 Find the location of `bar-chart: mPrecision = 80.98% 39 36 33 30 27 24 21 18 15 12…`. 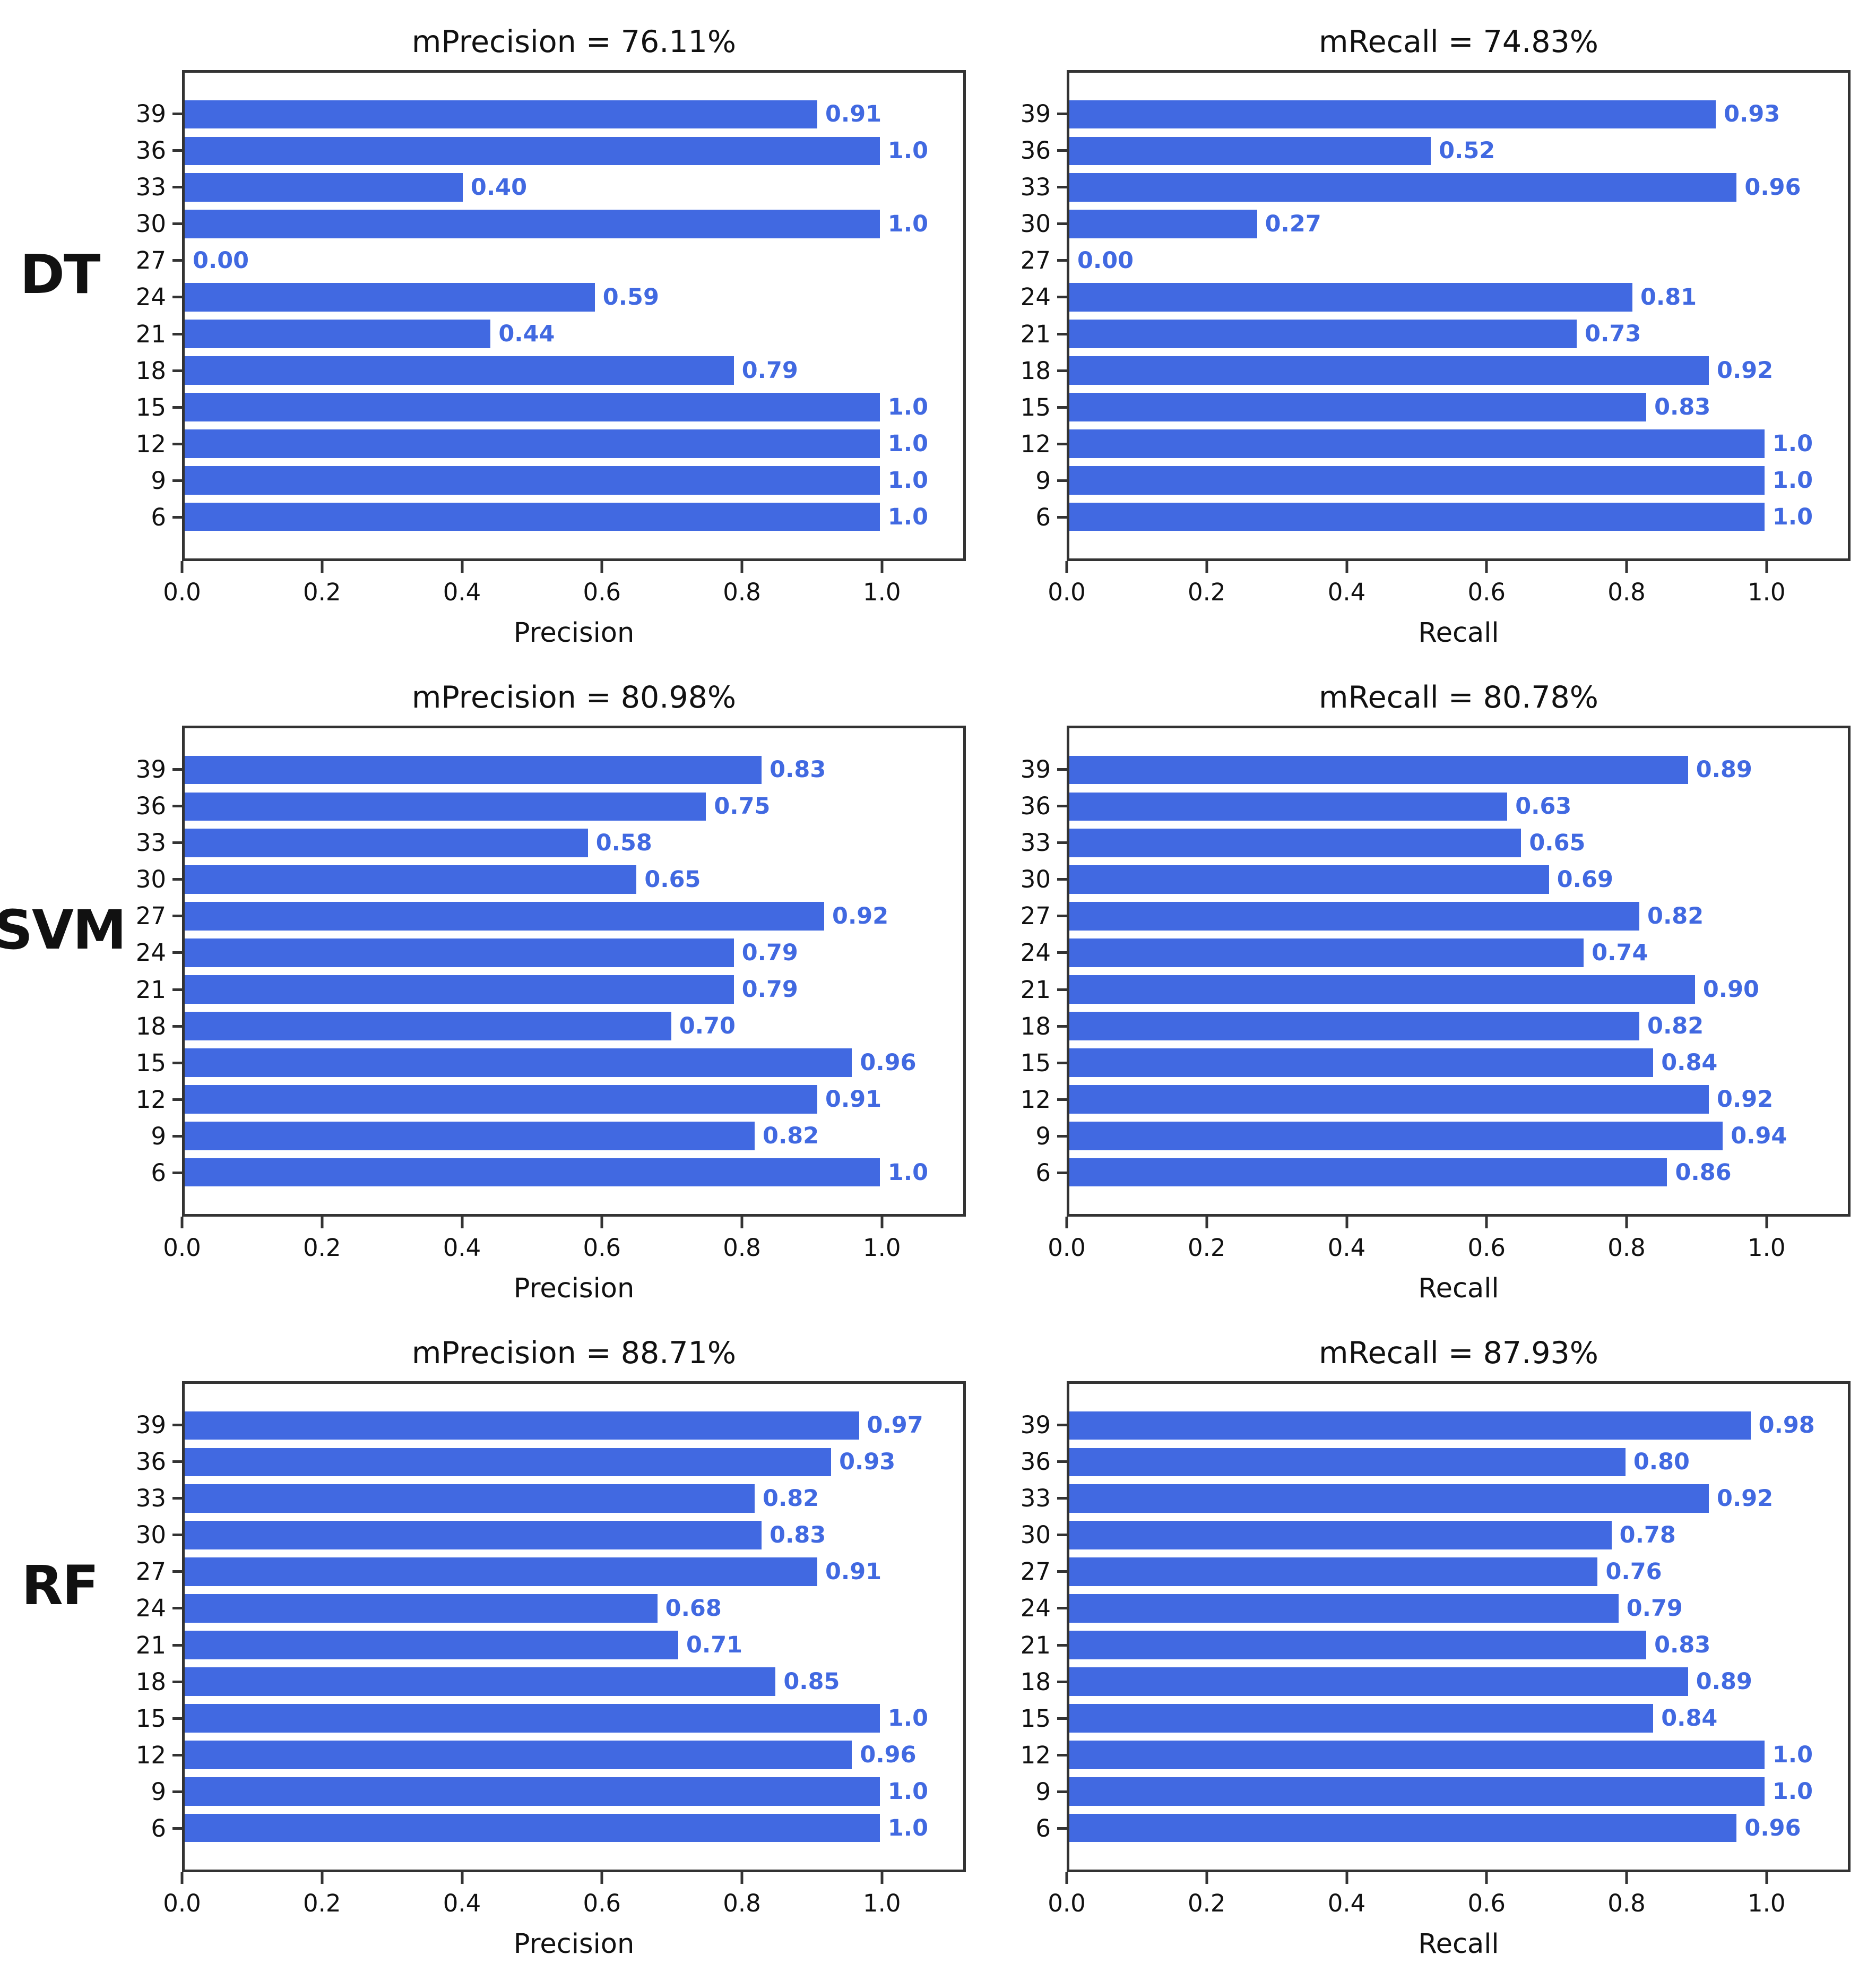

bar-chart: mPrecision = 80.98% 39 36 33 30 27 24 21 18 15 12… is located at coordinates (542, 988).